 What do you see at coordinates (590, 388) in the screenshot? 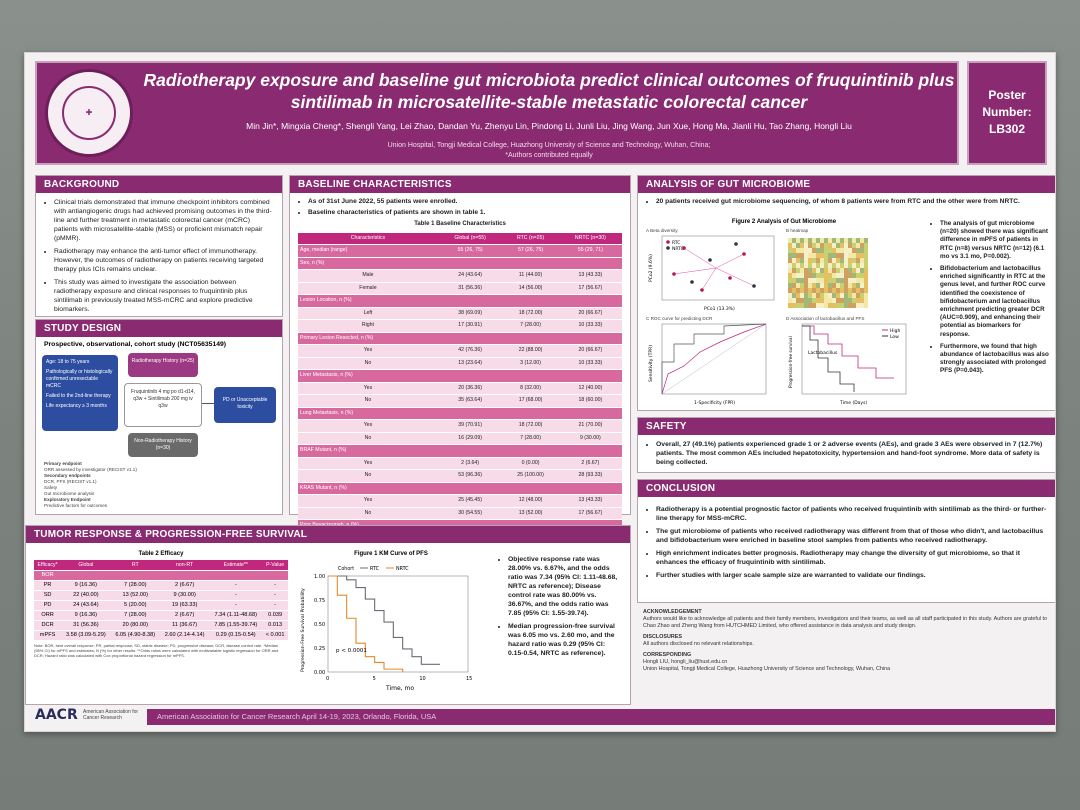
I see `table-cell: 12 (40.00)` at bounding box center [590, 388].